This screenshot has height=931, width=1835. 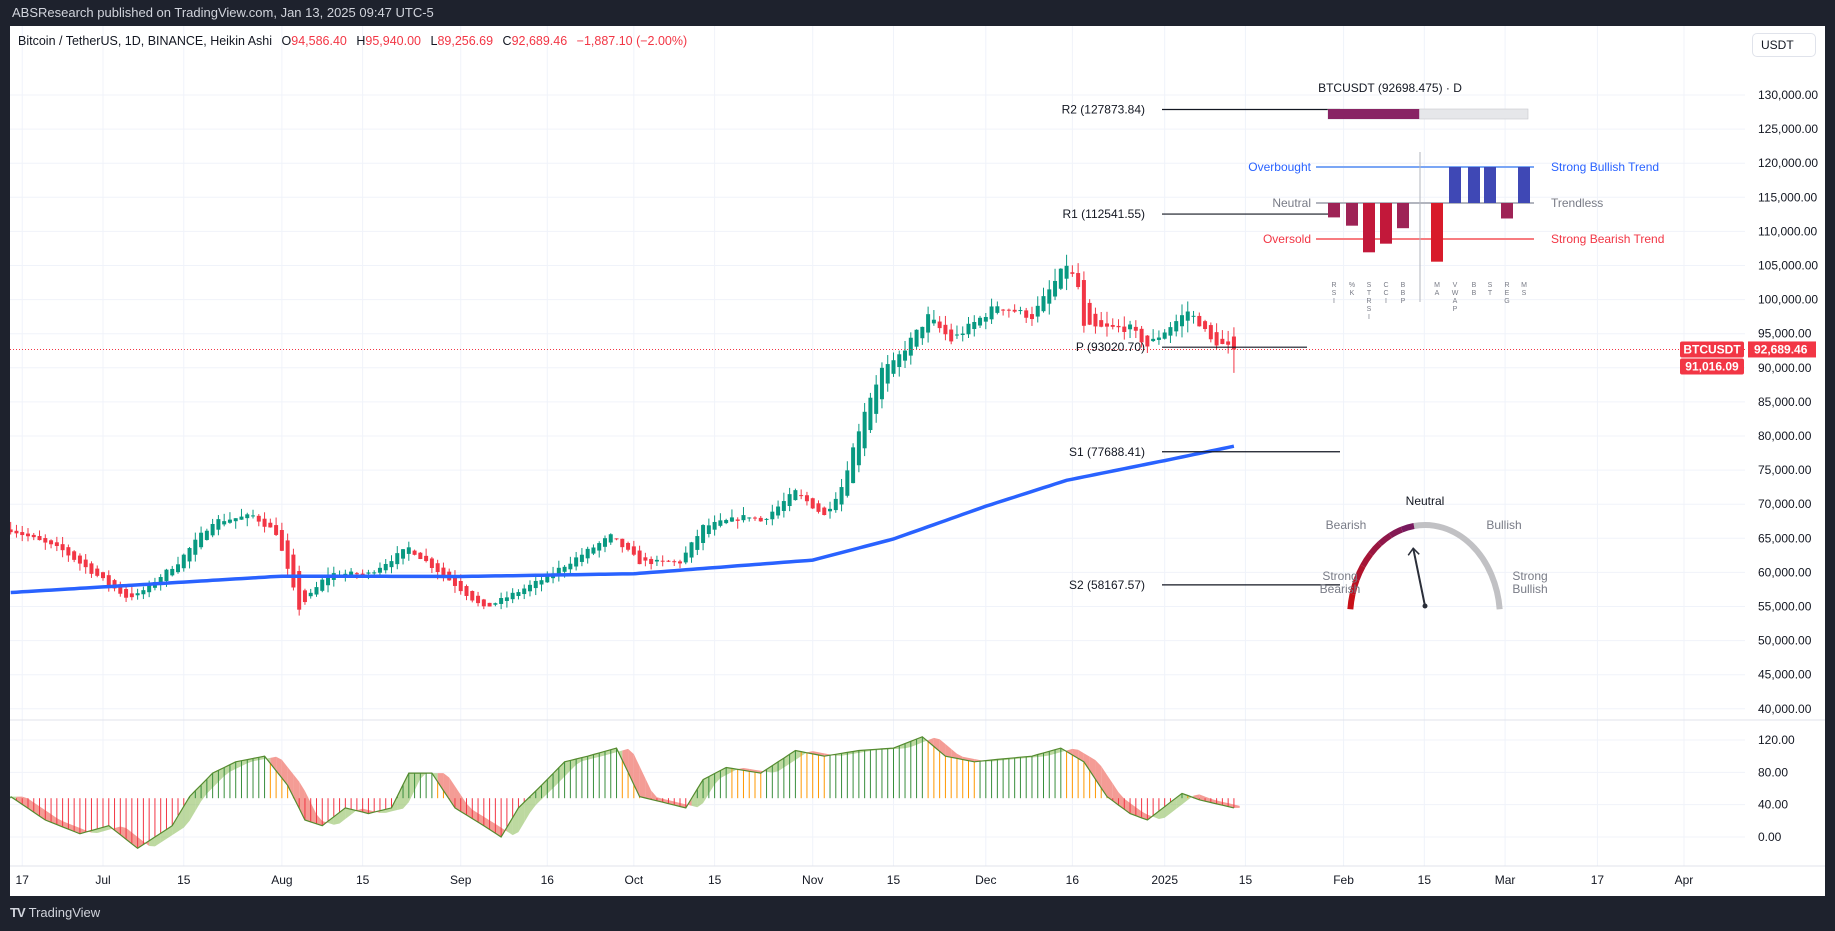 What do you see at coordinates (1784, 45) in the screenshot?
I see `currency-button: USDT` at bounding box center [1784, 45].